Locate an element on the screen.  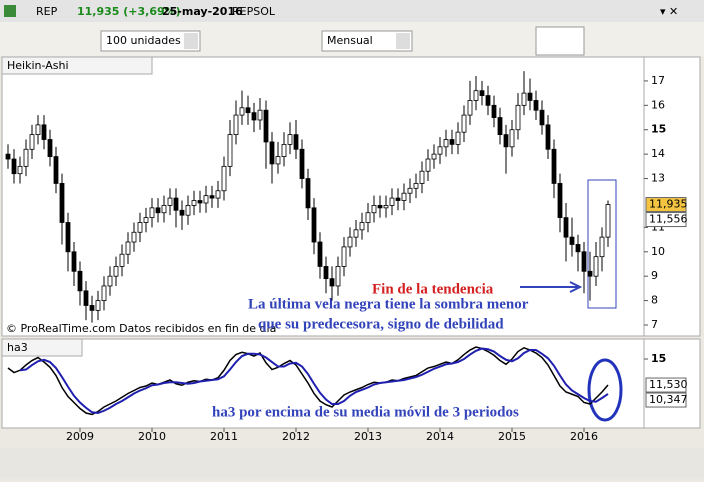
menu-button: ▾ ✕ is located at coordinates (669, 11).